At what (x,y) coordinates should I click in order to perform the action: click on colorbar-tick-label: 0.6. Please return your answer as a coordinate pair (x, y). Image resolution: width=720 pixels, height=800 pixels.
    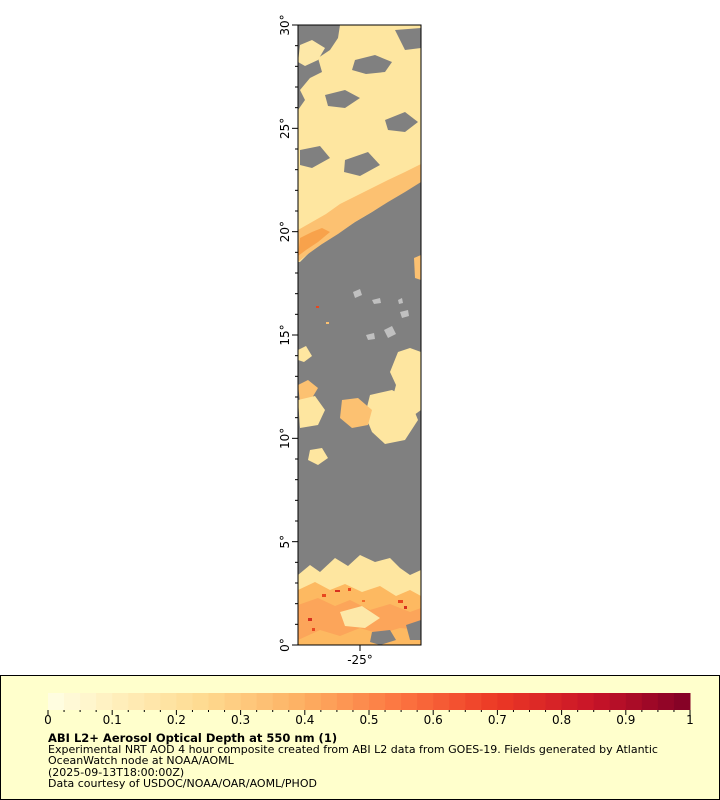
    Looking at the image, I should click on (433, 720).